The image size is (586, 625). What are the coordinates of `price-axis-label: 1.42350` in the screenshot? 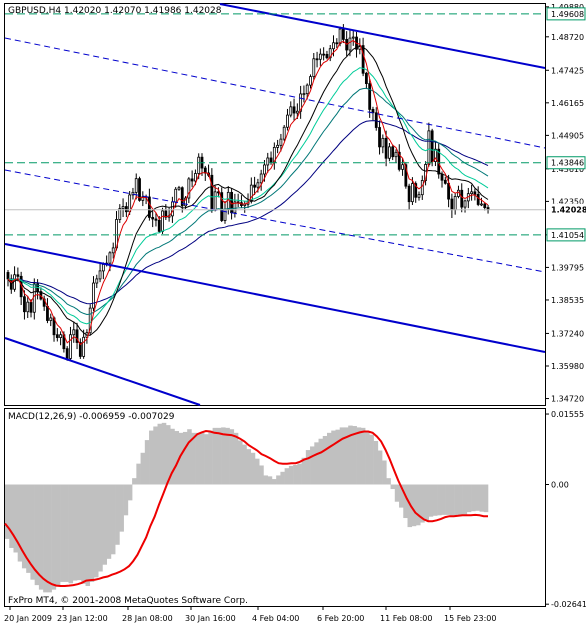 It's located at (567, 201).